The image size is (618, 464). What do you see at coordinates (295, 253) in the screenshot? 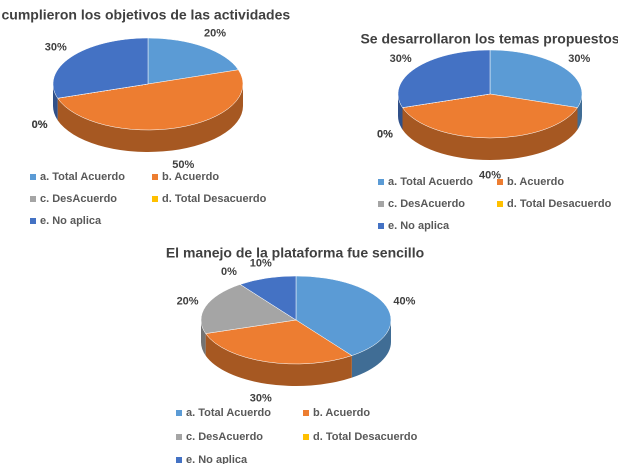
I see `chart-title: El manejo de la plataforma fue sencillo` at bounding box center [295, 253].